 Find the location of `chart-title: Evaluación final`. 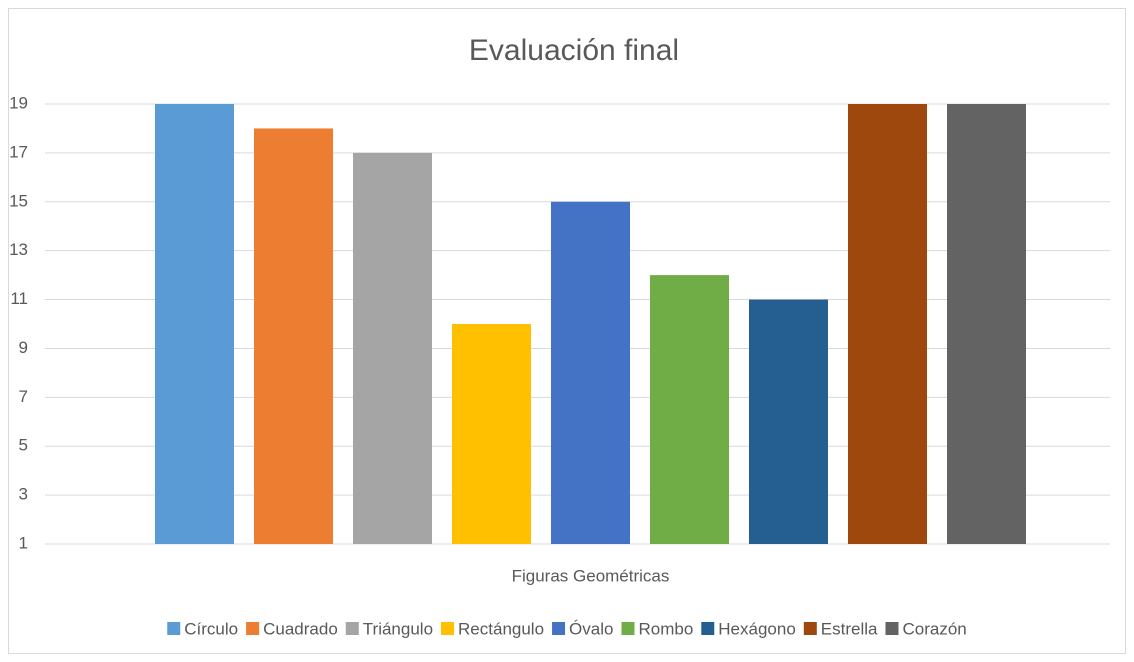

chart-title: Evaluación final is located at coordinates (574, 50).